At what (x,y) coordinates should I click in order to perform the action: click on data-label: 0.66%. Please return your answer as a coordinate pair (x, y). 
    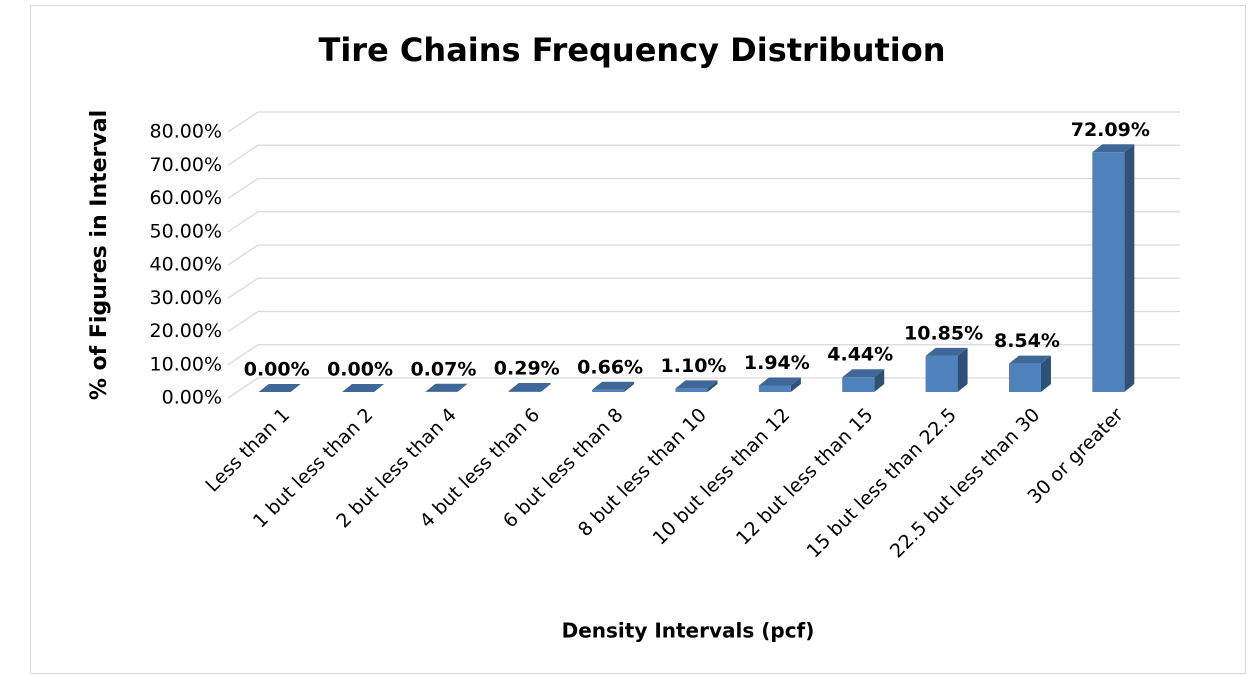
    Looking at the image, I should click on (610, 367).